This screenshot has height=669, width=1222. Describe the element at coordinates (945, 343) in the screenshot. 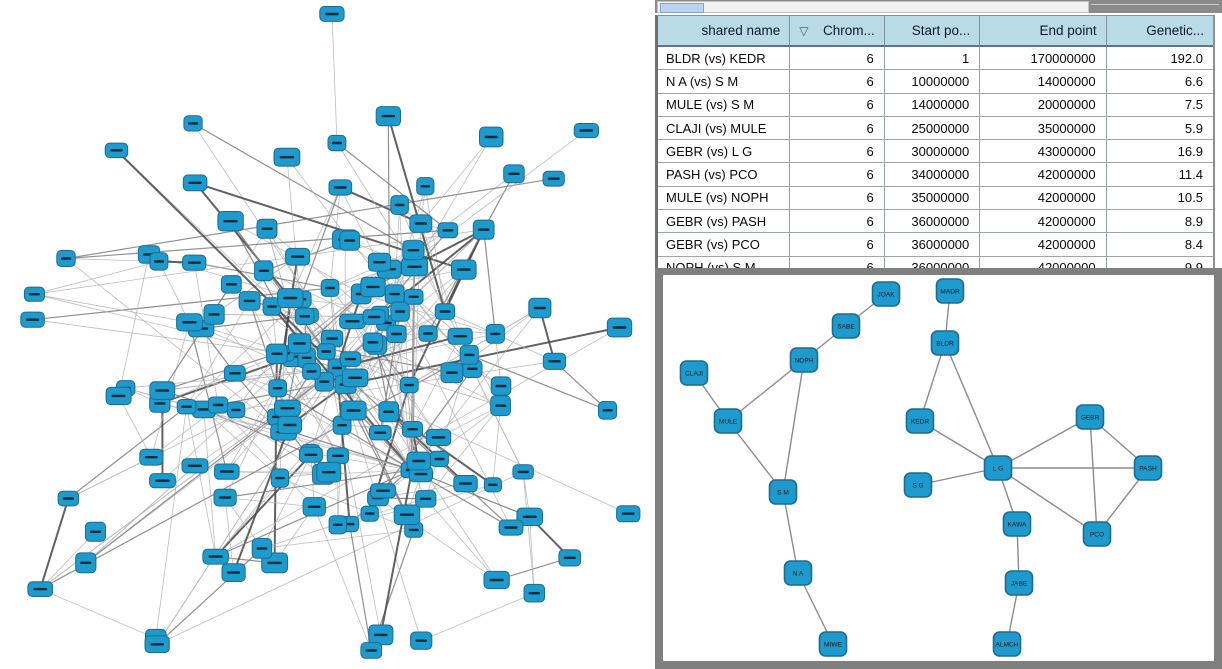

I see `network-node-bldr: BLDR` at that location.